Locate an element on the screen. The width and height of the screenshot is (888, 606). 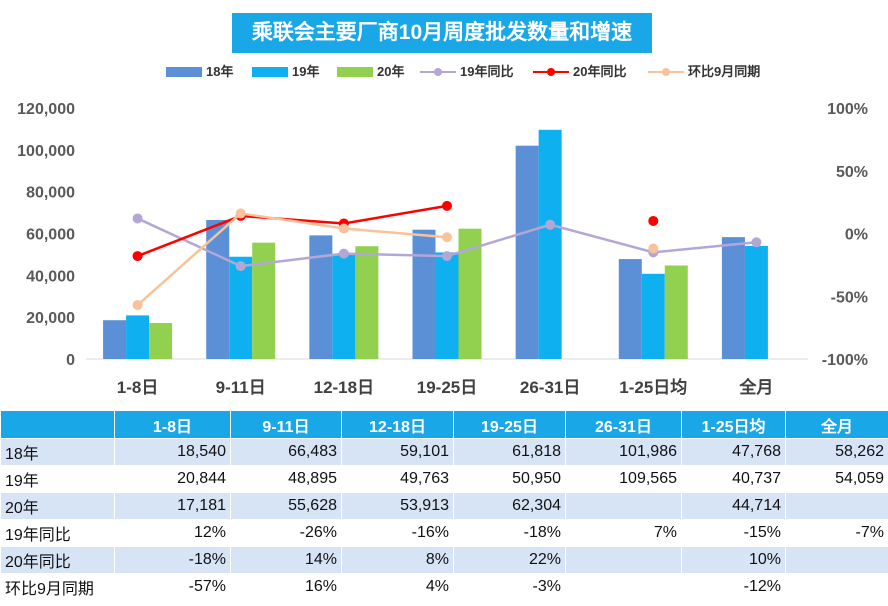
table-cell: 55,628 is located at coordinates (286, 506).